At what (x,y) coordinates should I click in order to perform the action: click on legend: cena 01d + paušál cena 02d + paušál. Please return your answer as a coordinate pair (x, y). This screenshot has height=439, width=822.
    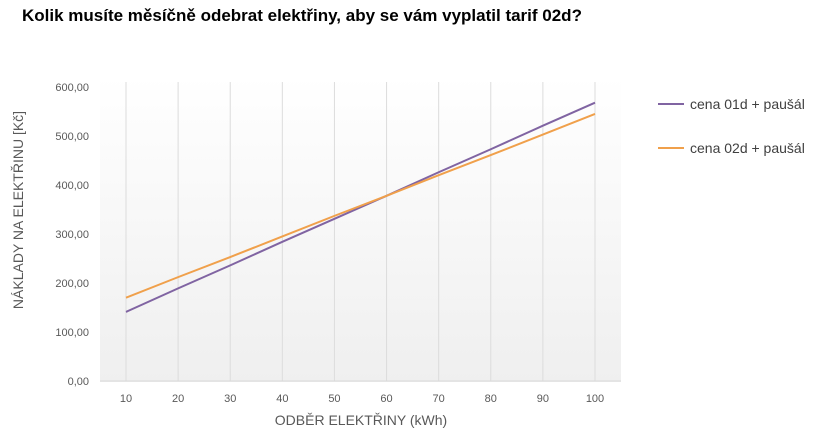
    Looking at the image, I should click on (731, 138).